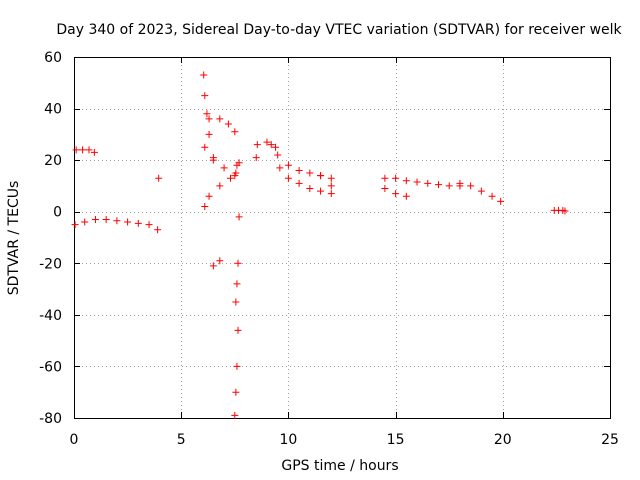  What do you see at coordinates (50, 264) in the screenshot?
I see `y-tick-label: -20` at bounding box center [50, 264].